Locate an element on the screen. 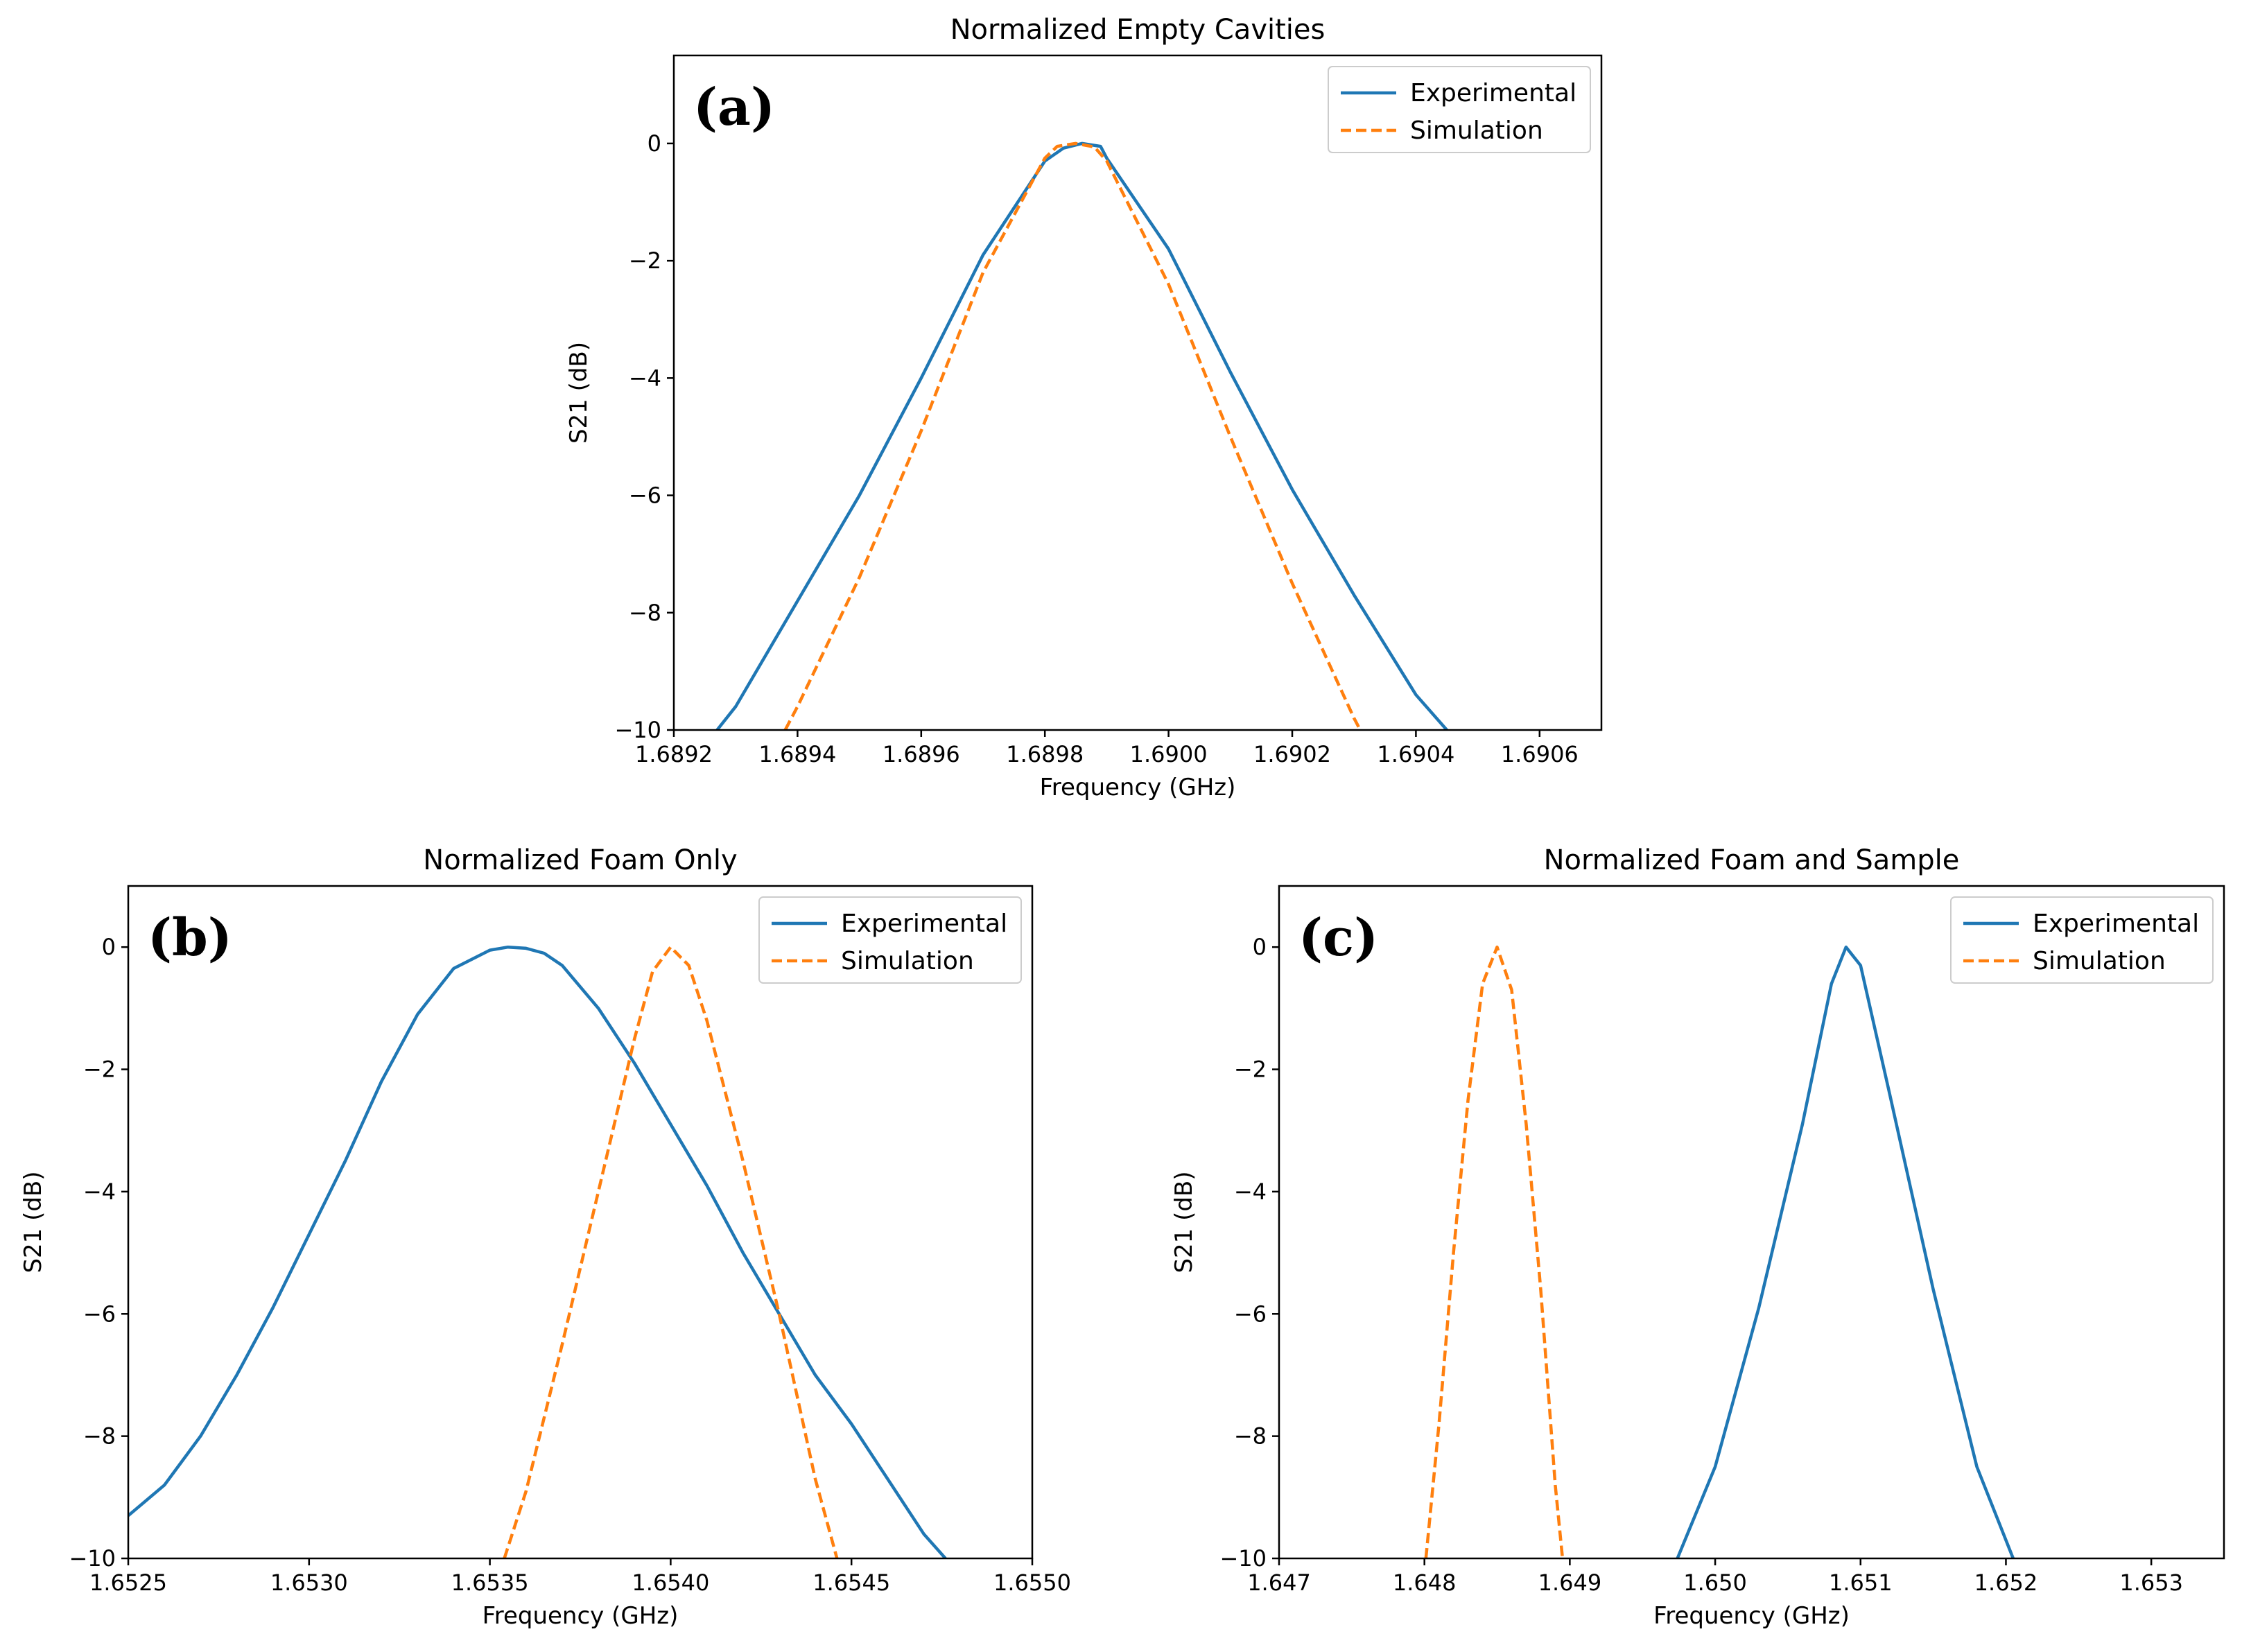 The width and height of the screenshot is (2242, 1652). x-tick-label: 1.6904 is located at coordinates (1415, 754).